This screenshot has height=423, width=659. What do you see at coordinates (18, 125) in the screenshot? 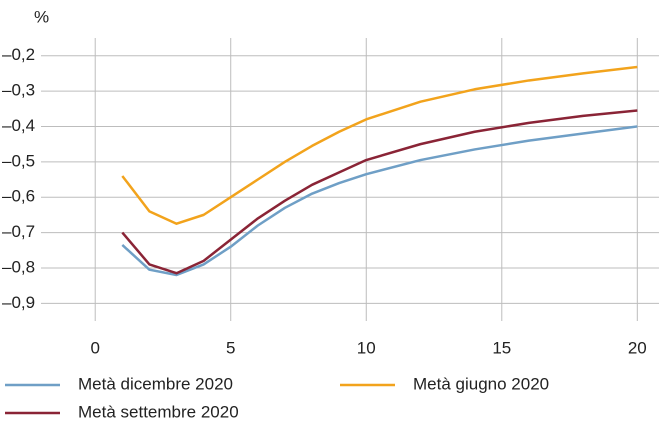
I see `y-tick-label: –0,4` at bounding box center [18, 125].